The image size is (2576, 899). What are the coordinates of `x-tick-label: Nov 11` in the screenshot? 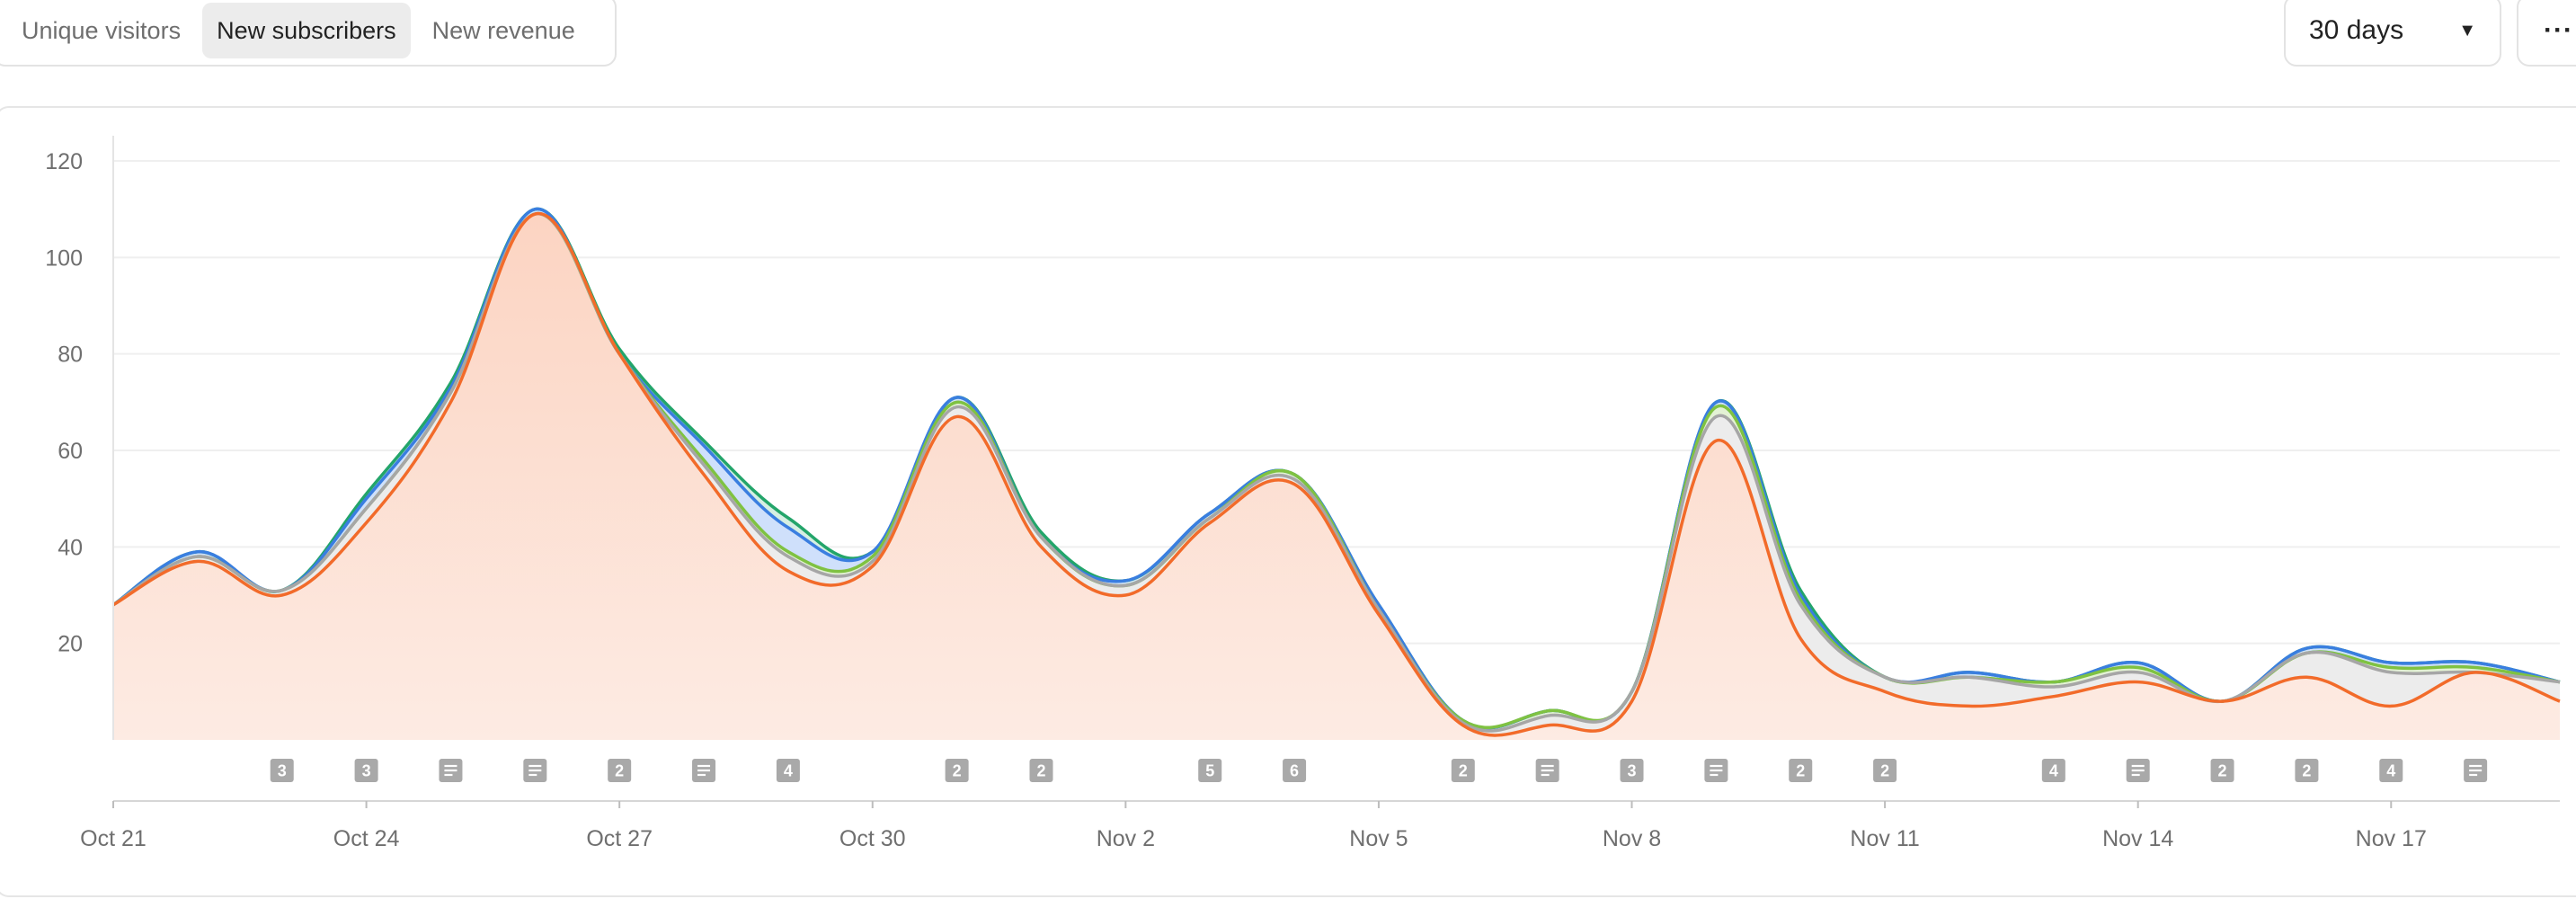 It's located at (1884, 838).